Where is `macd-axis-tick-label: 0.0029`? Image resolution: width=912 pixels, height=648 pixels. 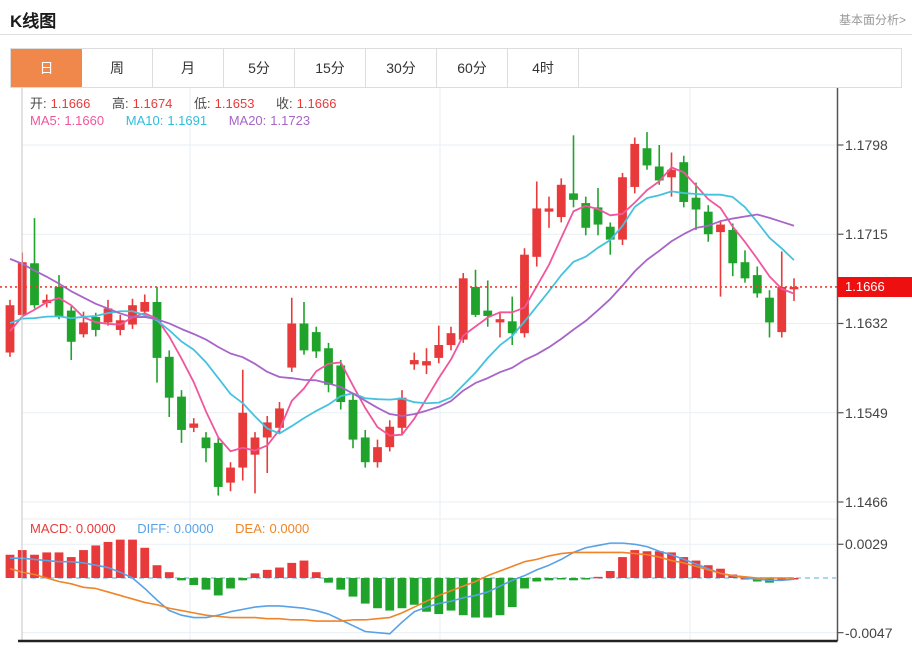 macd-axis-tick-label: 0.0029 is located at coordinates (866, 544).